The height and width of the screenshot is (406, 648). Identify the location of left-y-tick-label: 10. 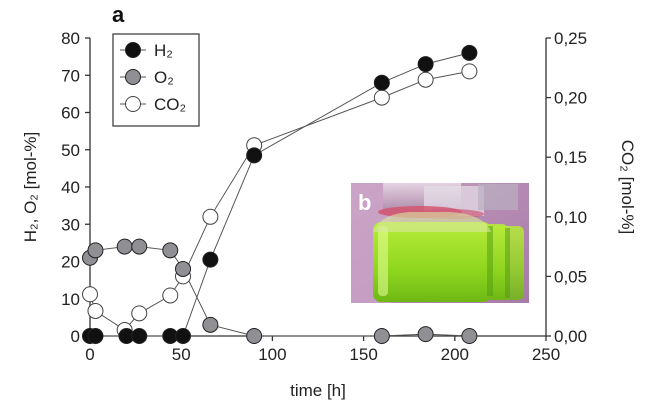
(70, 299).